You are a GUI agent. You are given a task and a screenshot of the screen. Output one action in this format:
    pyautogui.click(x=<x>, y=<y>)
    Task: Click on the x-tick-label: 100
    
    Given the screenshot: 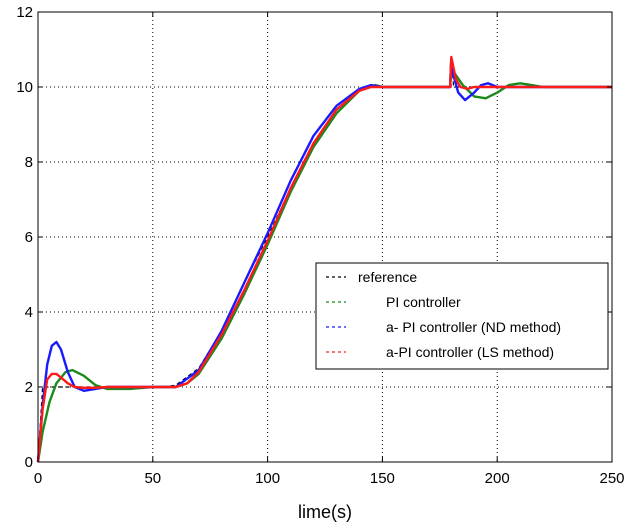 What is the action you would take?
    pyautogui.click(x=267, y=478)
    